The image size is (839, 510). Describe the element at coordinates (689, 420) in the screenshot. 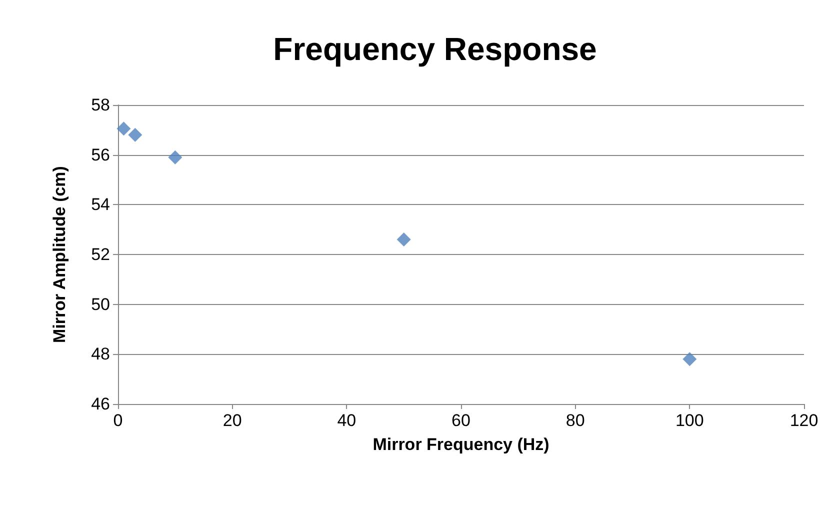

I see `x-tick-label: 100` at that location.